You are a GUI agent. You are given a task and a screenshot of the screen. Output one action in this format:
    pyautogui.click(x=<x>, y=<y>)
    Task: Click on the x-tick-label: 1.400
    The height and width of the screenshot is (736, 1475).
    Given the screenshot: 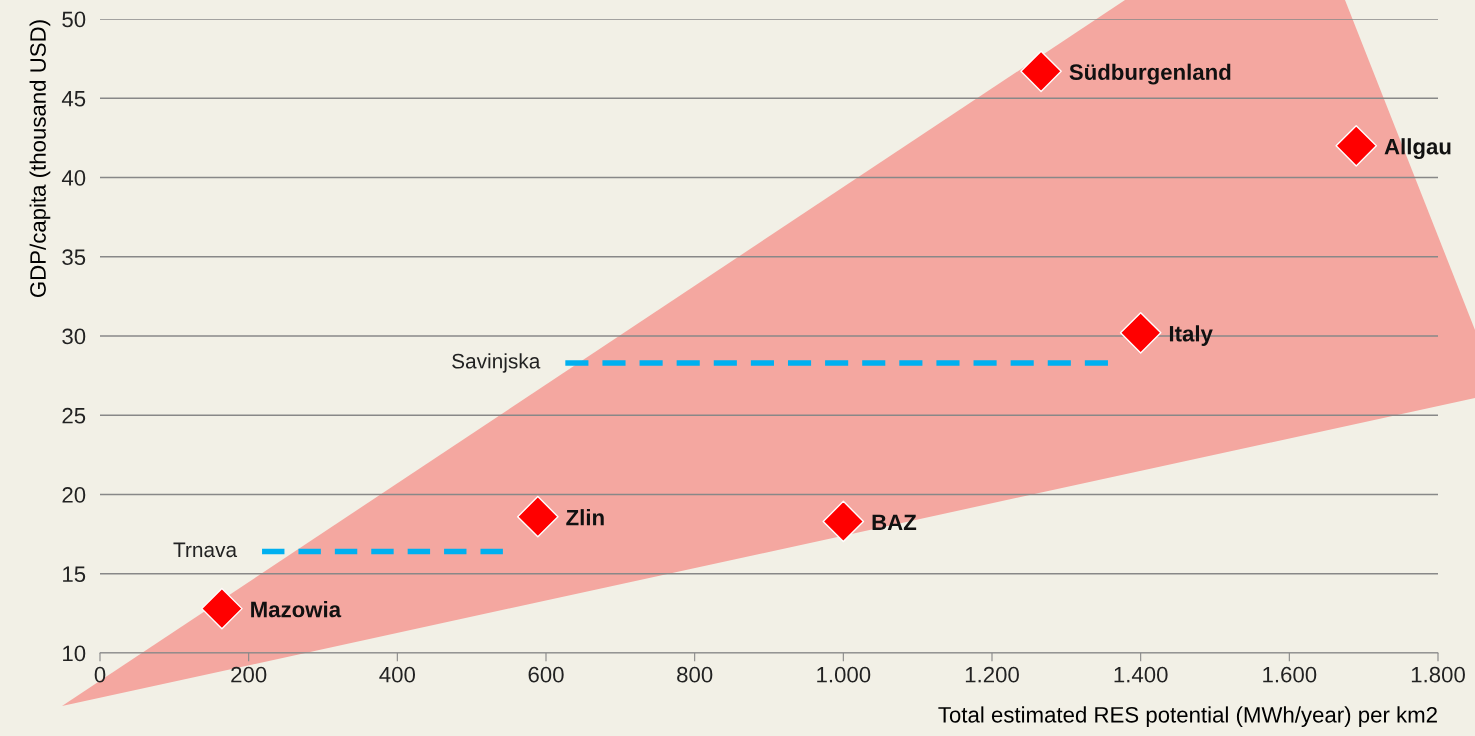 What is the action you would take?
    pyautogui.click(x=1141, y=674)
    